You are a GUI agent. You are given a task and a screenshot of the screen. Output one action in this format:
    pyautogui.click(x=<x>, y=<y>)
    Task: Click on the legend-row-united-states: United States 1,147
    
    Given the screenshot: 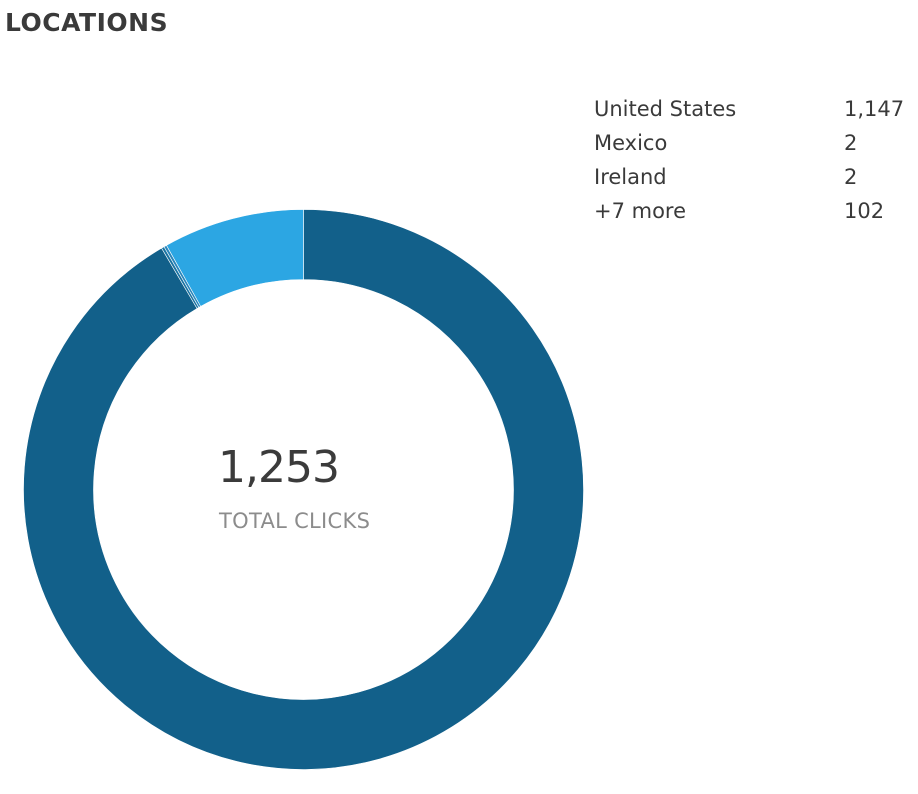 What is the action you would take?
    pyautogui.click(x=754, y=109)
    